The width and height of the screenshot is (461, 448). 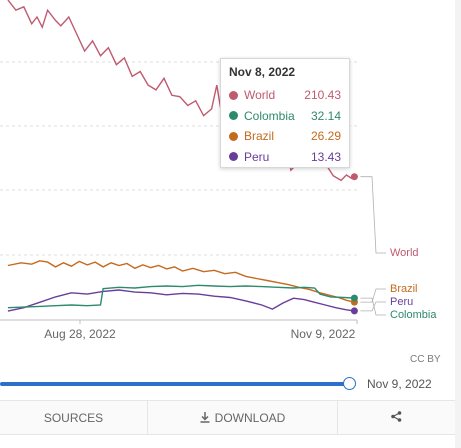 I want to click on tooltip-series-name: World, so click(x=260, y=95).